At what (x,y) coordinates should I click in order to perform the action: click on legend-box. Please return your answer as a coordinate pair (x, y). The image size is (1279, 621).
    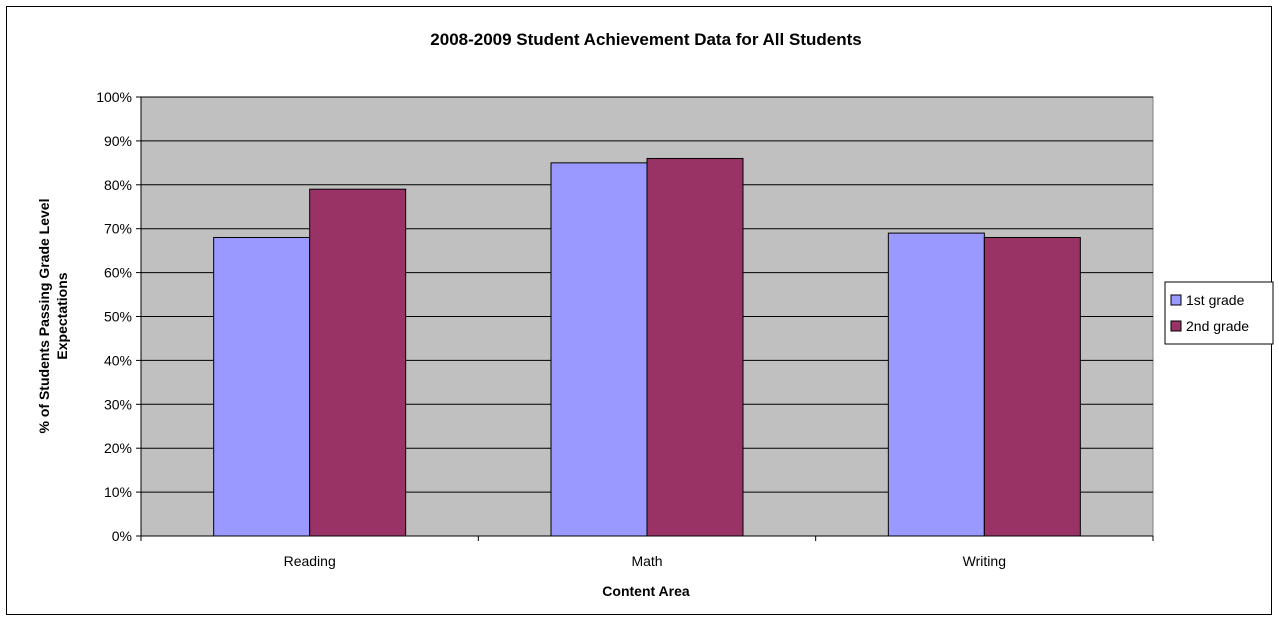
    Looking at the image, I should click on (1219, 313).